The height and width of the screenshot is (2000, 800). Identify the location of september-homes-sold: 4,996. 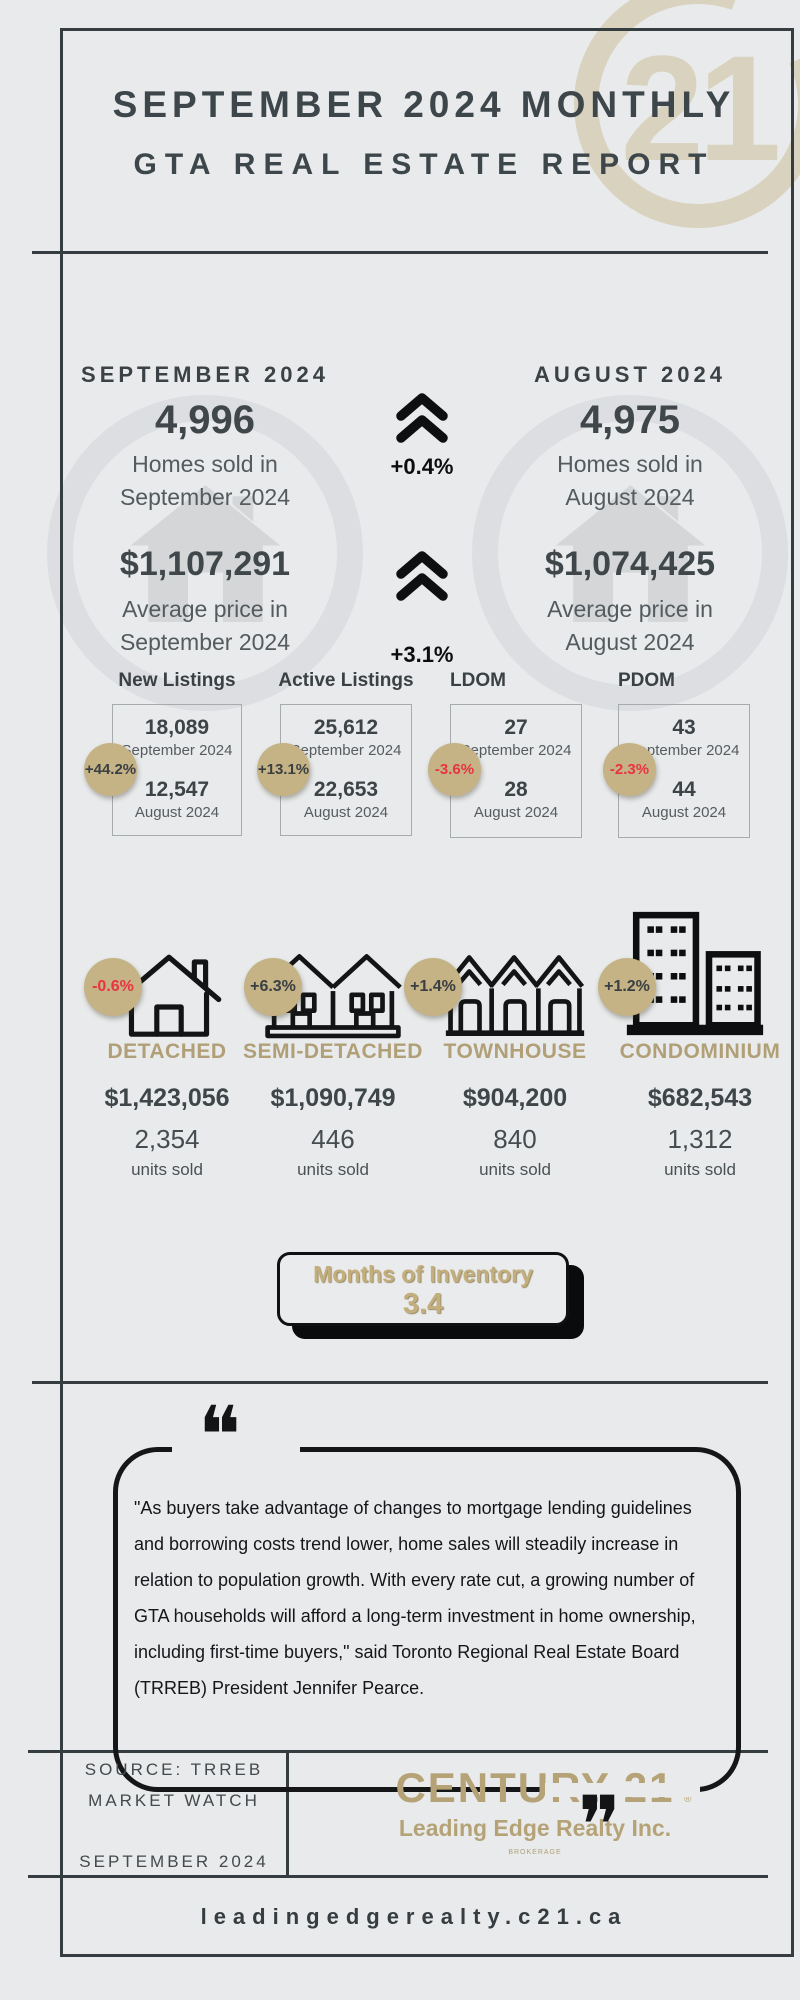
(205, 420).